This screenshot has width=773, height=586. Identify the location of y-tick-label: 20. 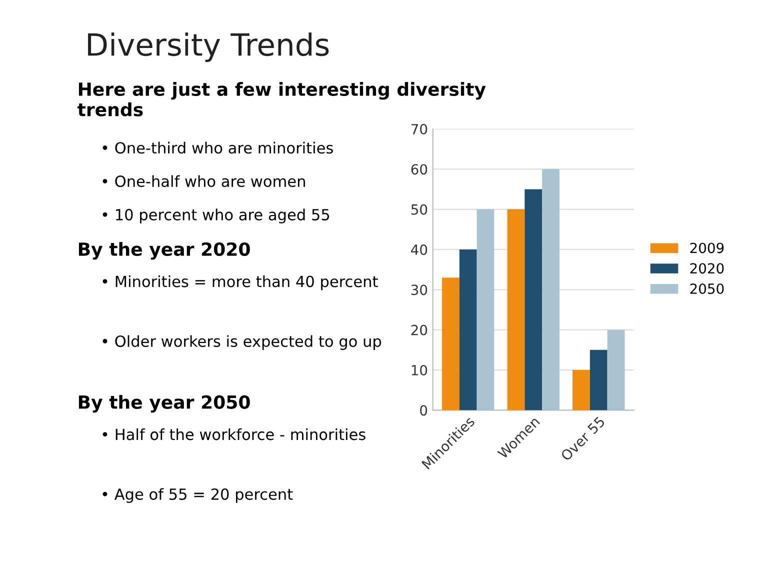
(419, 330).